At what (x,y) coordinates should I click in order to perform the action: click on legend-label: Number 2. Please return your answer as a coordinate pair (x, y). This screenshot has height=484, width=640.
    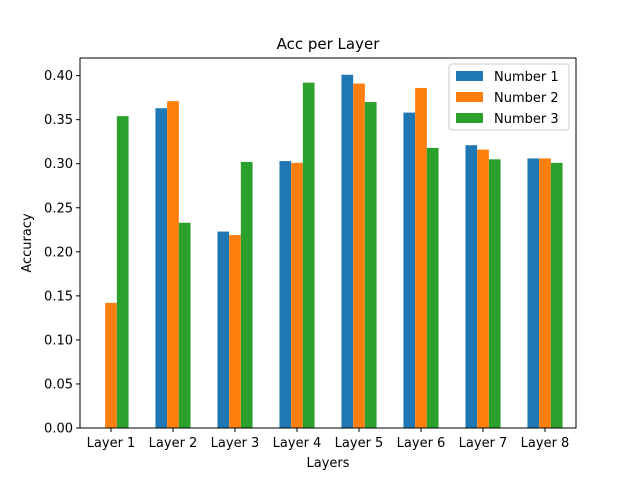
    Looking at the image, I should click on (526, 98).